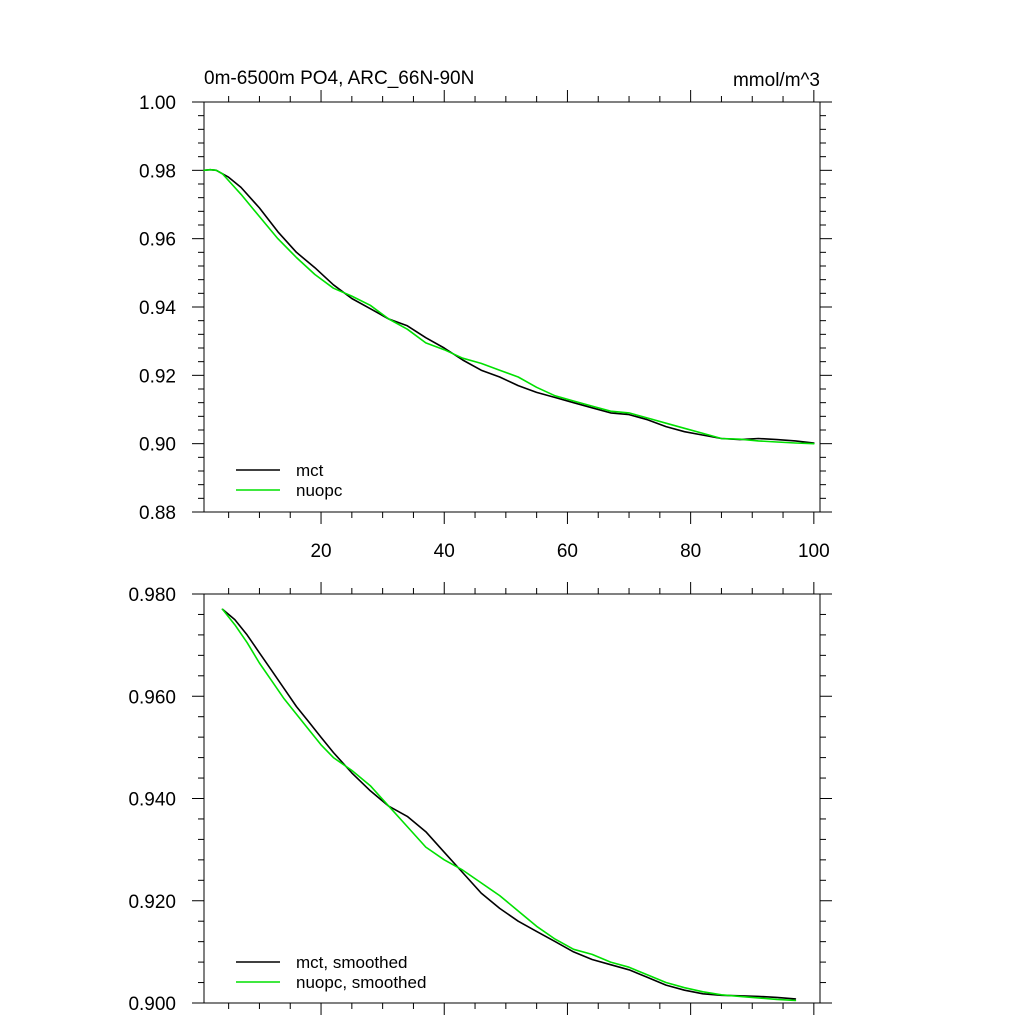  Describe the element at coordinates (320, 551) in the screenshot. I see `top-x-tick-label: 20` at that location.